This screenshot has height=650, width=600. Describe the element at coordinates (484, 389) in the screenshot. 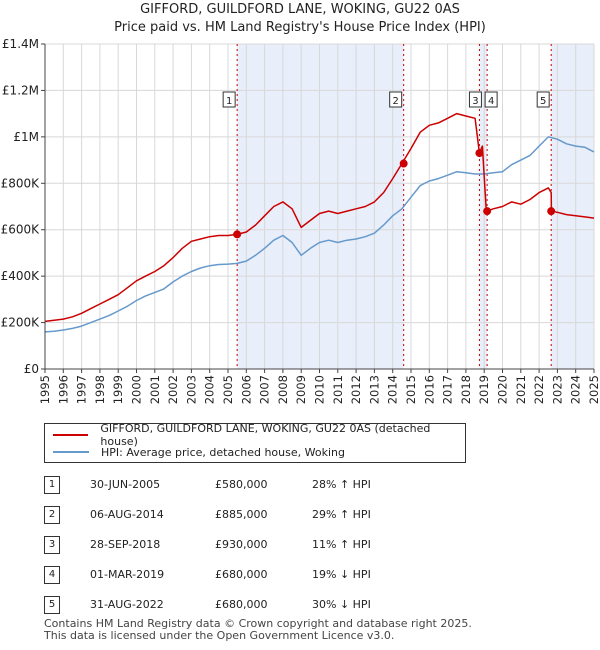

I see `x-tick-label: 2019` at that location.